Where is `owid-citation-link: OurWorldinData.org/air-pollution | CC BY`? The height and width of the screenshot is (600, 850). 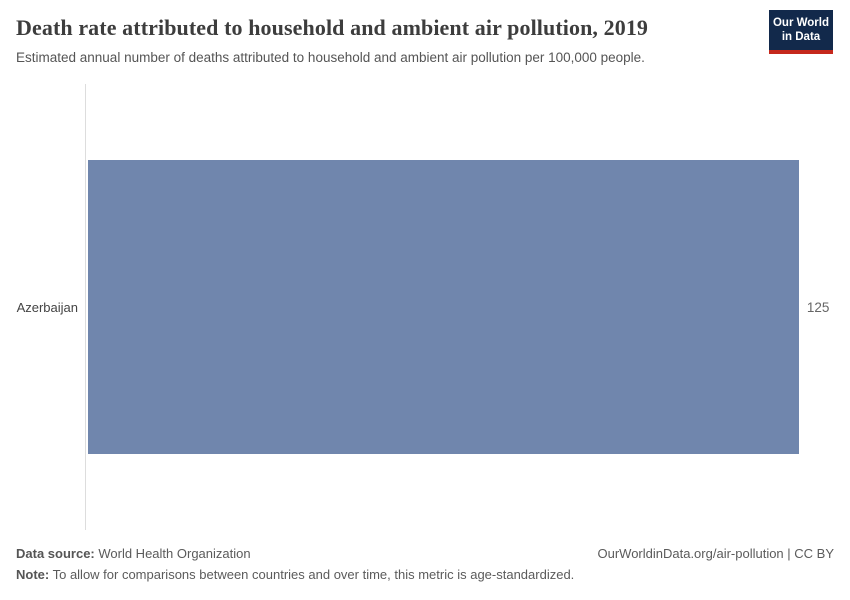 owid-citation-link: OurWorldinData.org/air-pollution | CC BY is located at coordinates (715, 554).